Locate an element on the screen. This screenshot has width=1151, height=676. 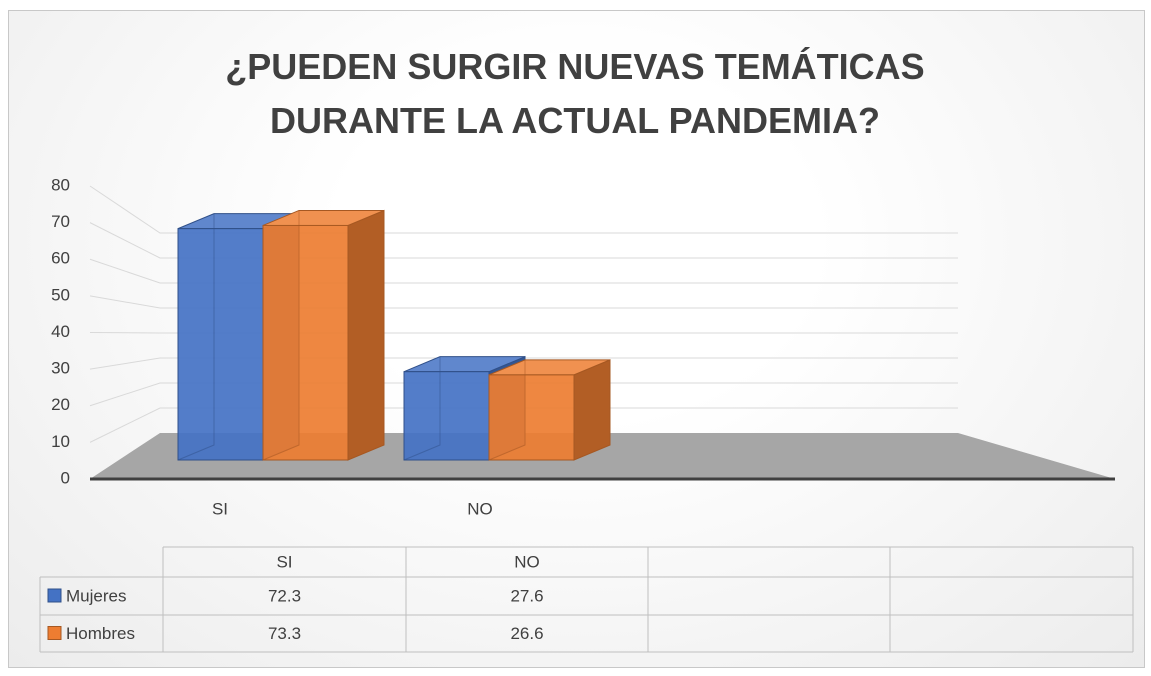
legend-label: Hombres is located at coordinates (100, 633).